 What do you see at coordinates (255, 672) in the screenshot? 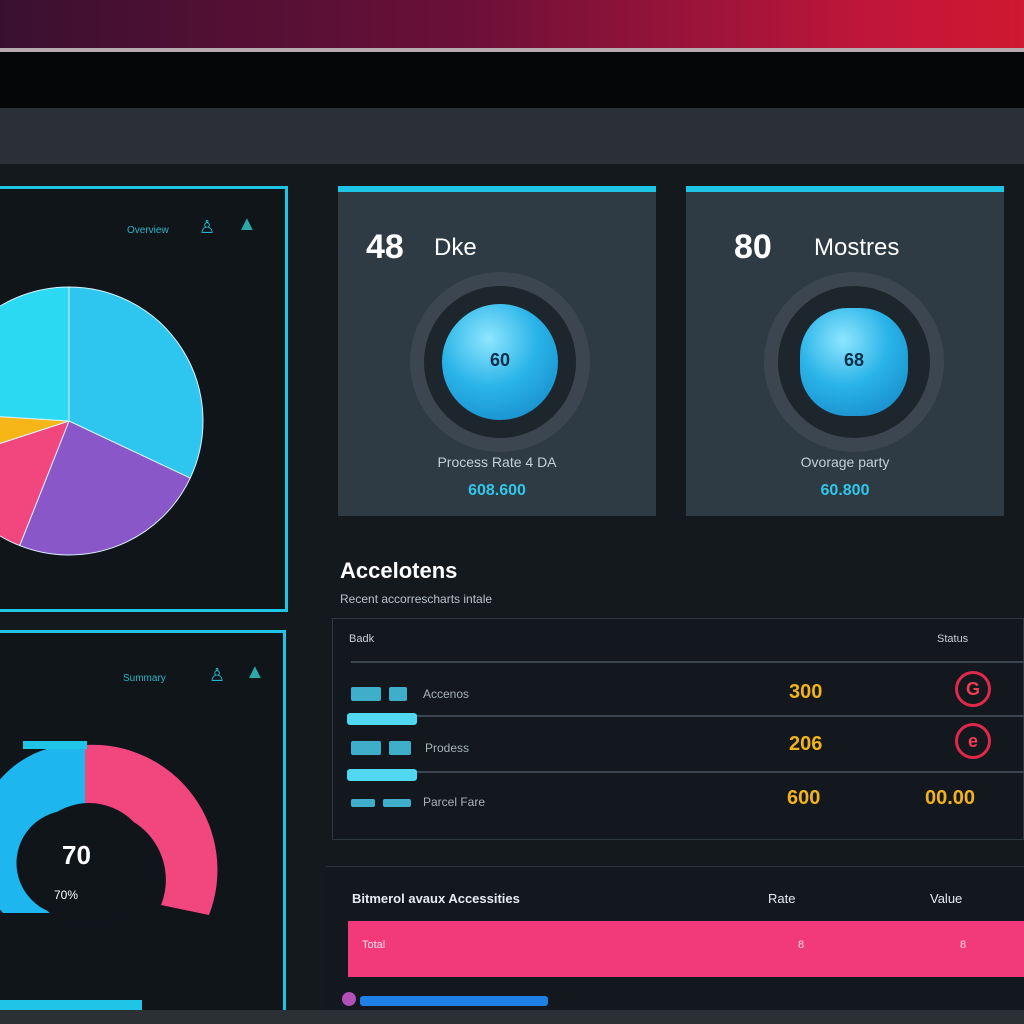
I see `bell-icon: ▲` at bounding box center [255, 672].